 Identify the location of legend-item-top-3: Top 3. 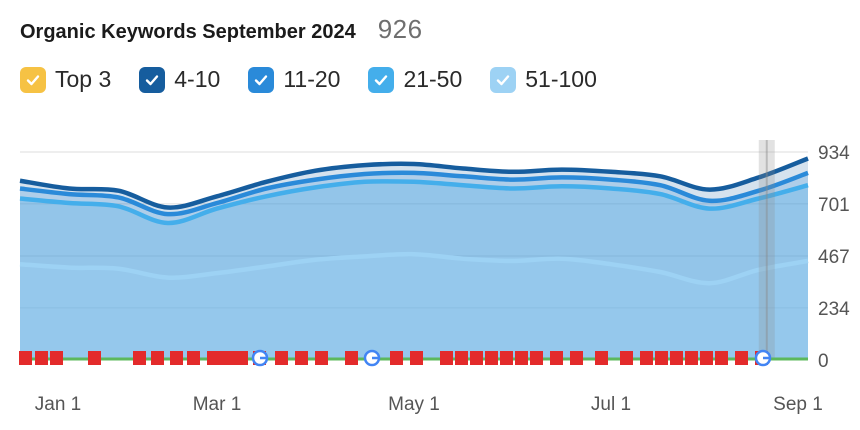
(65, 79).